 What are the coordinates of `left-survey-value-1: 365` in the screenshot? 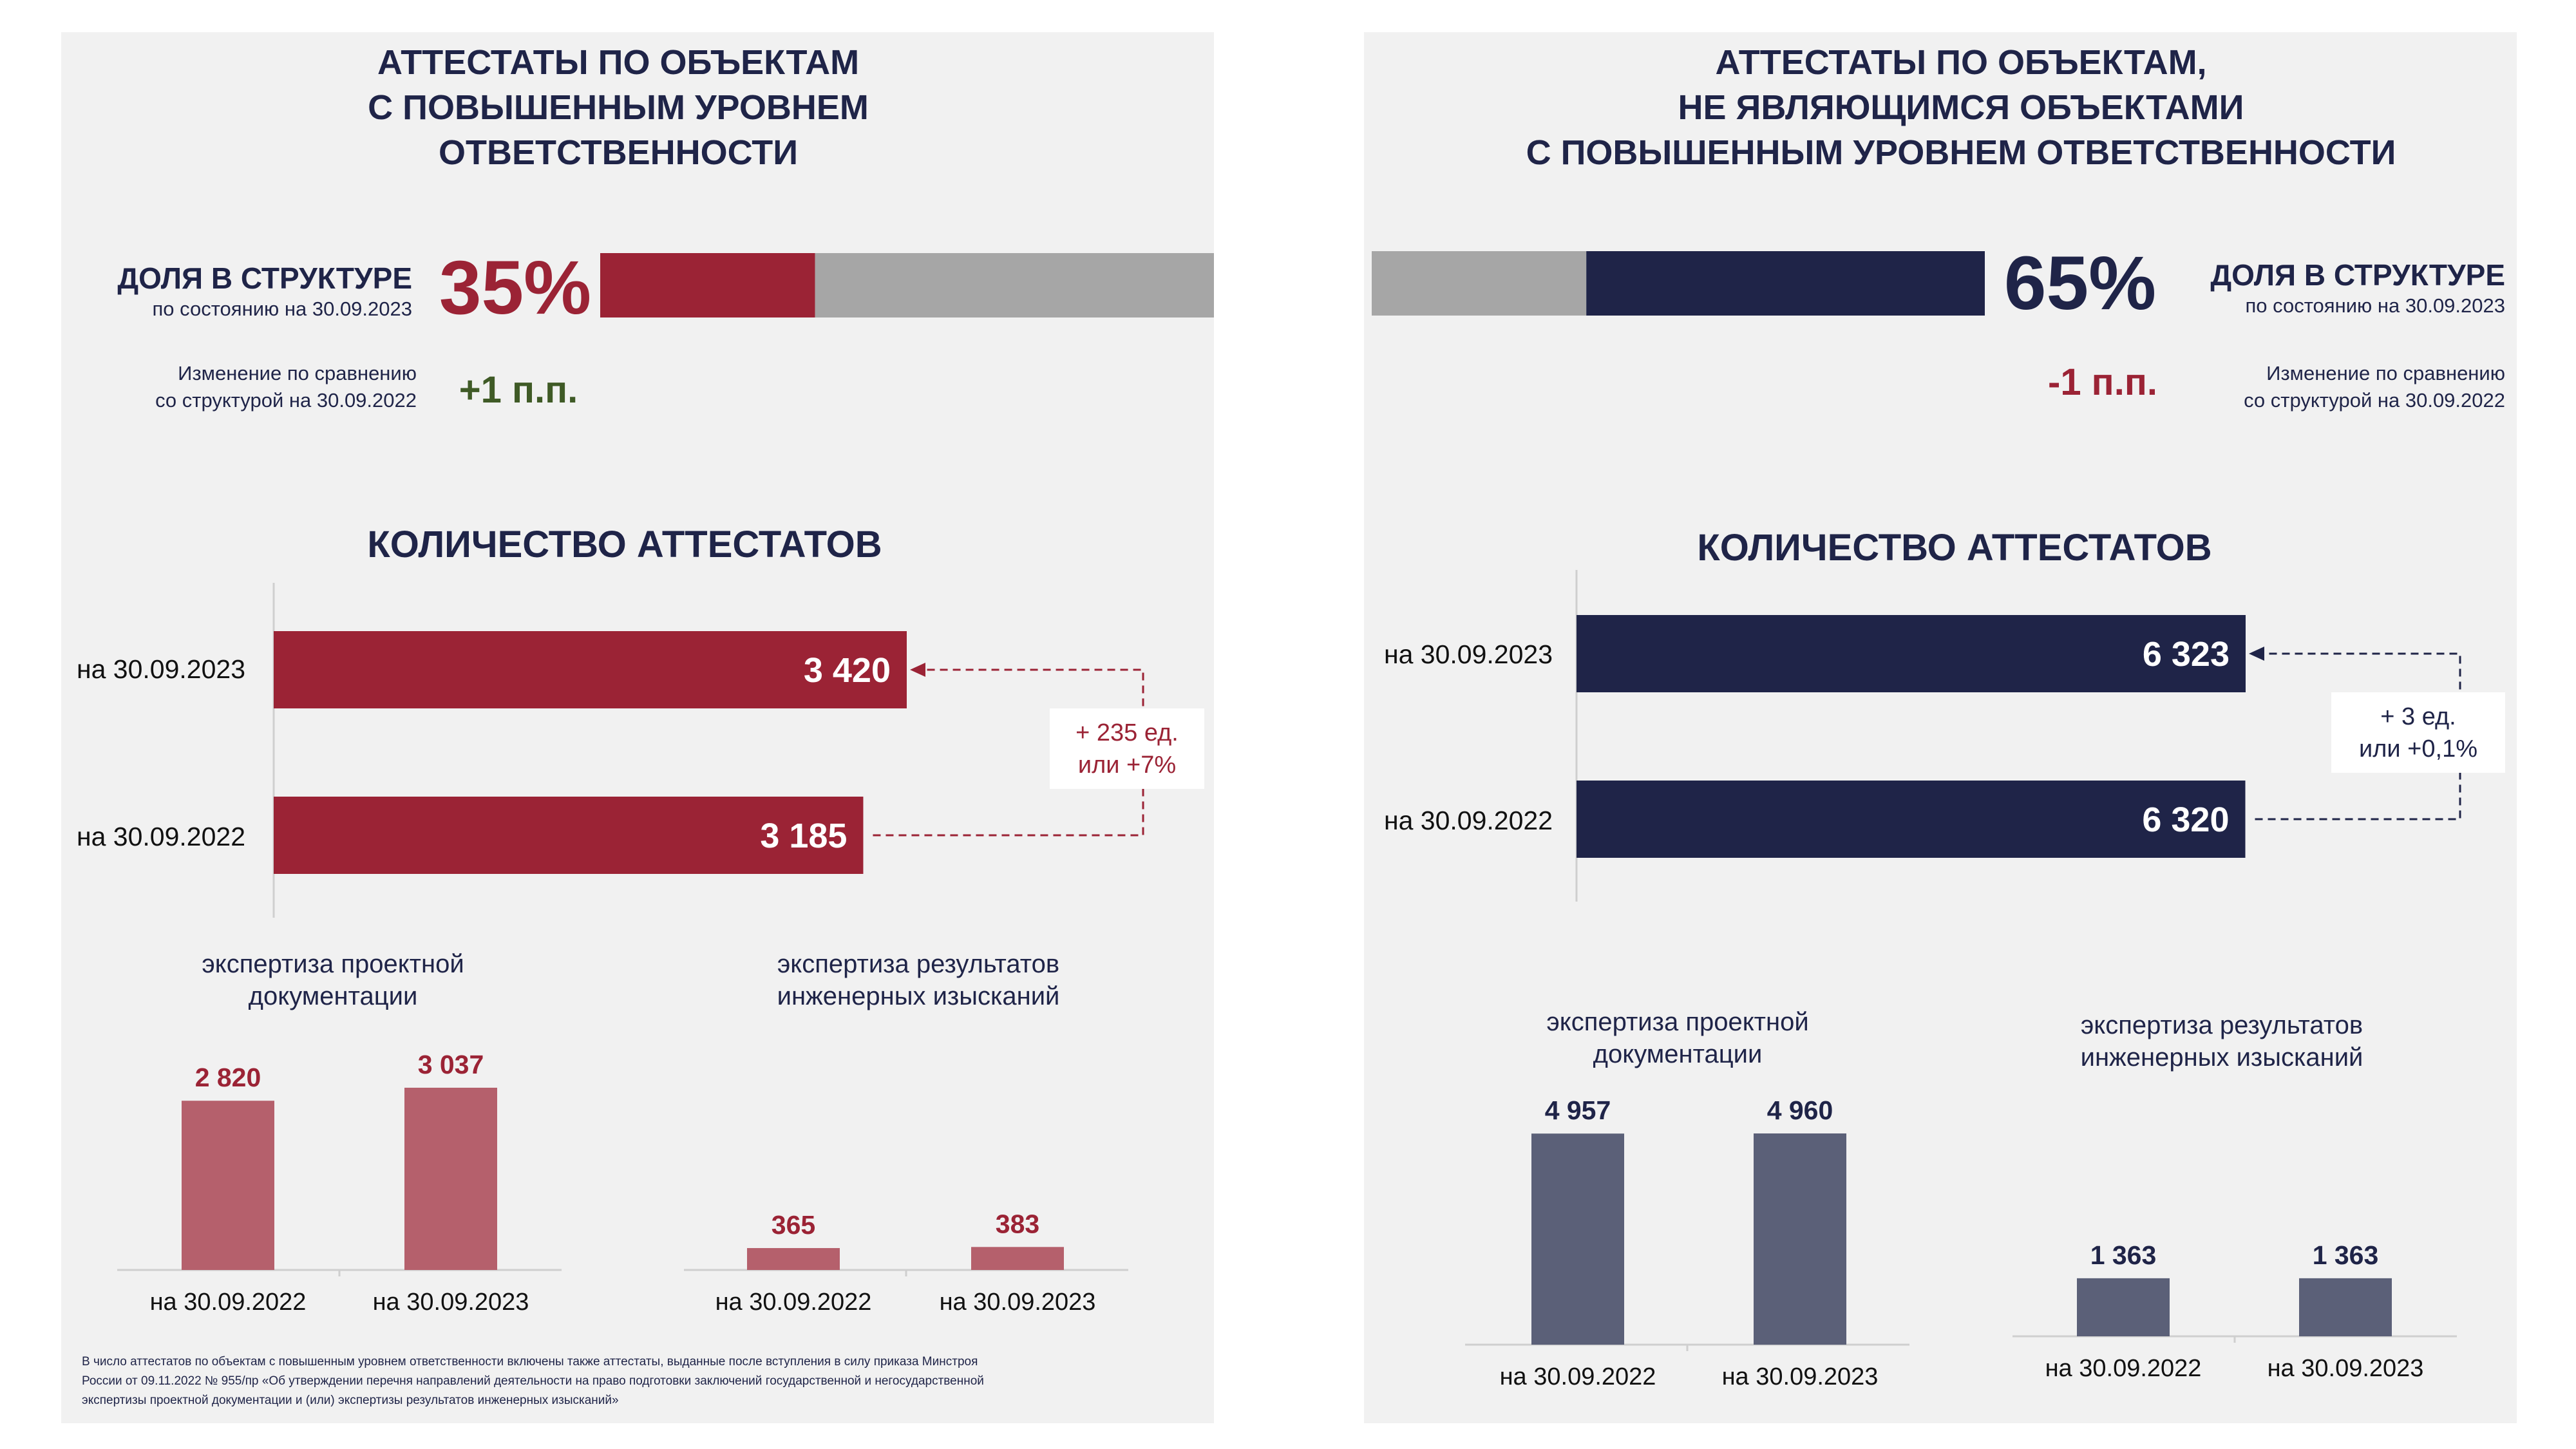 It's located at (793, 1225).